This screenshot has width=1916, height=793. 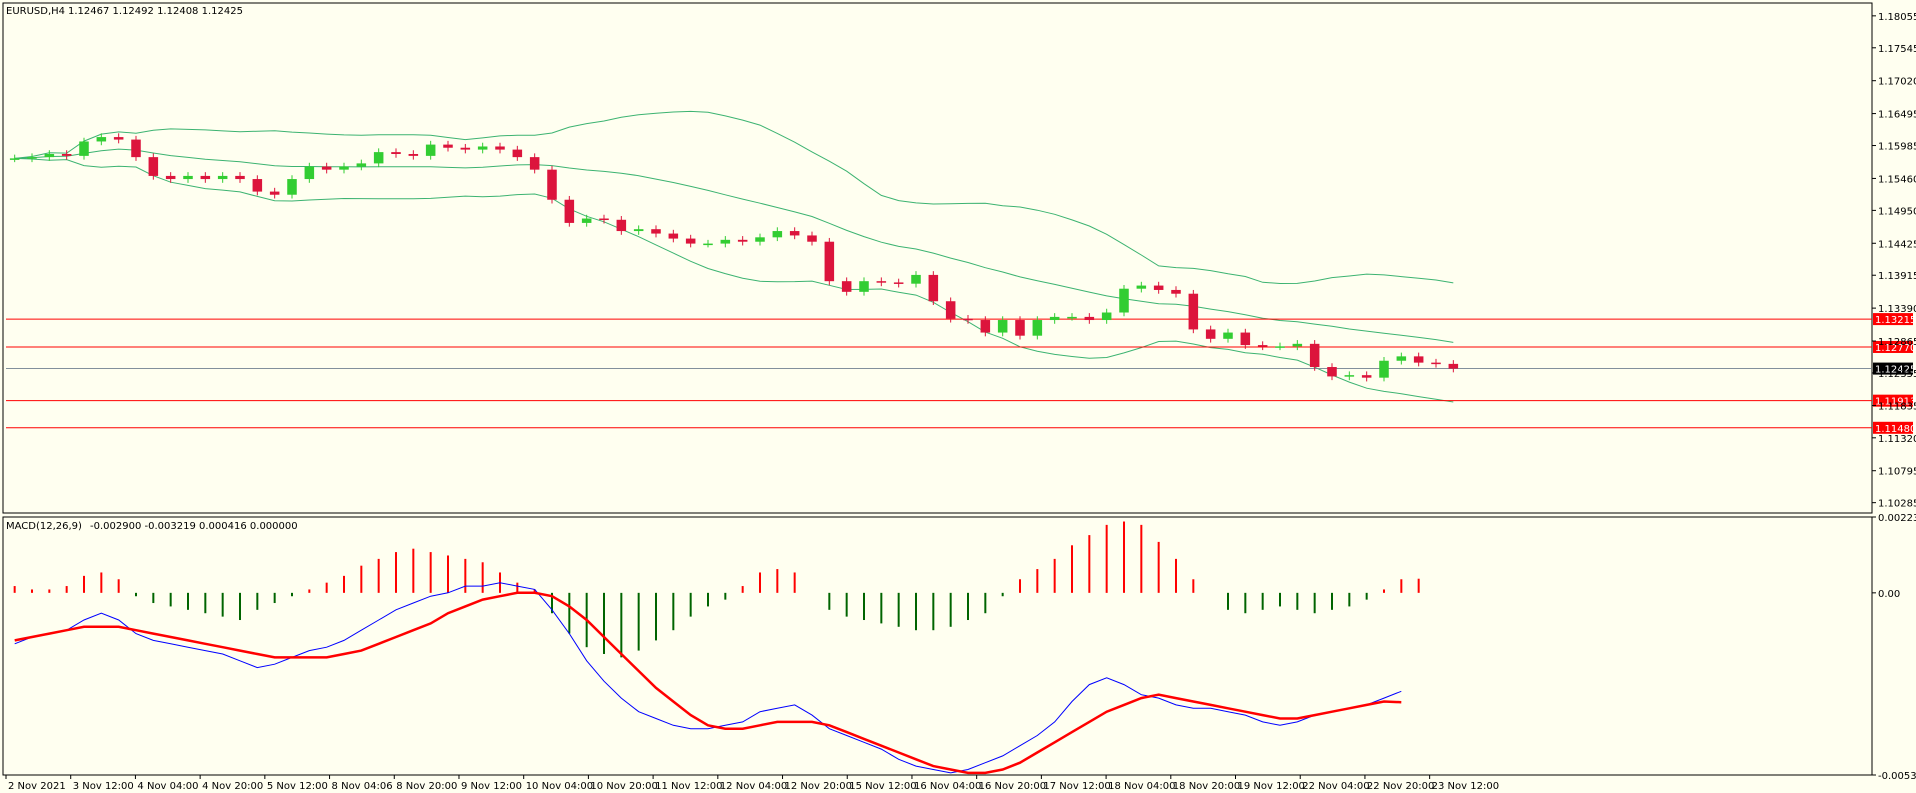 I want to click on price-tick-label: 1.18055, so click(x=1897, y=17).